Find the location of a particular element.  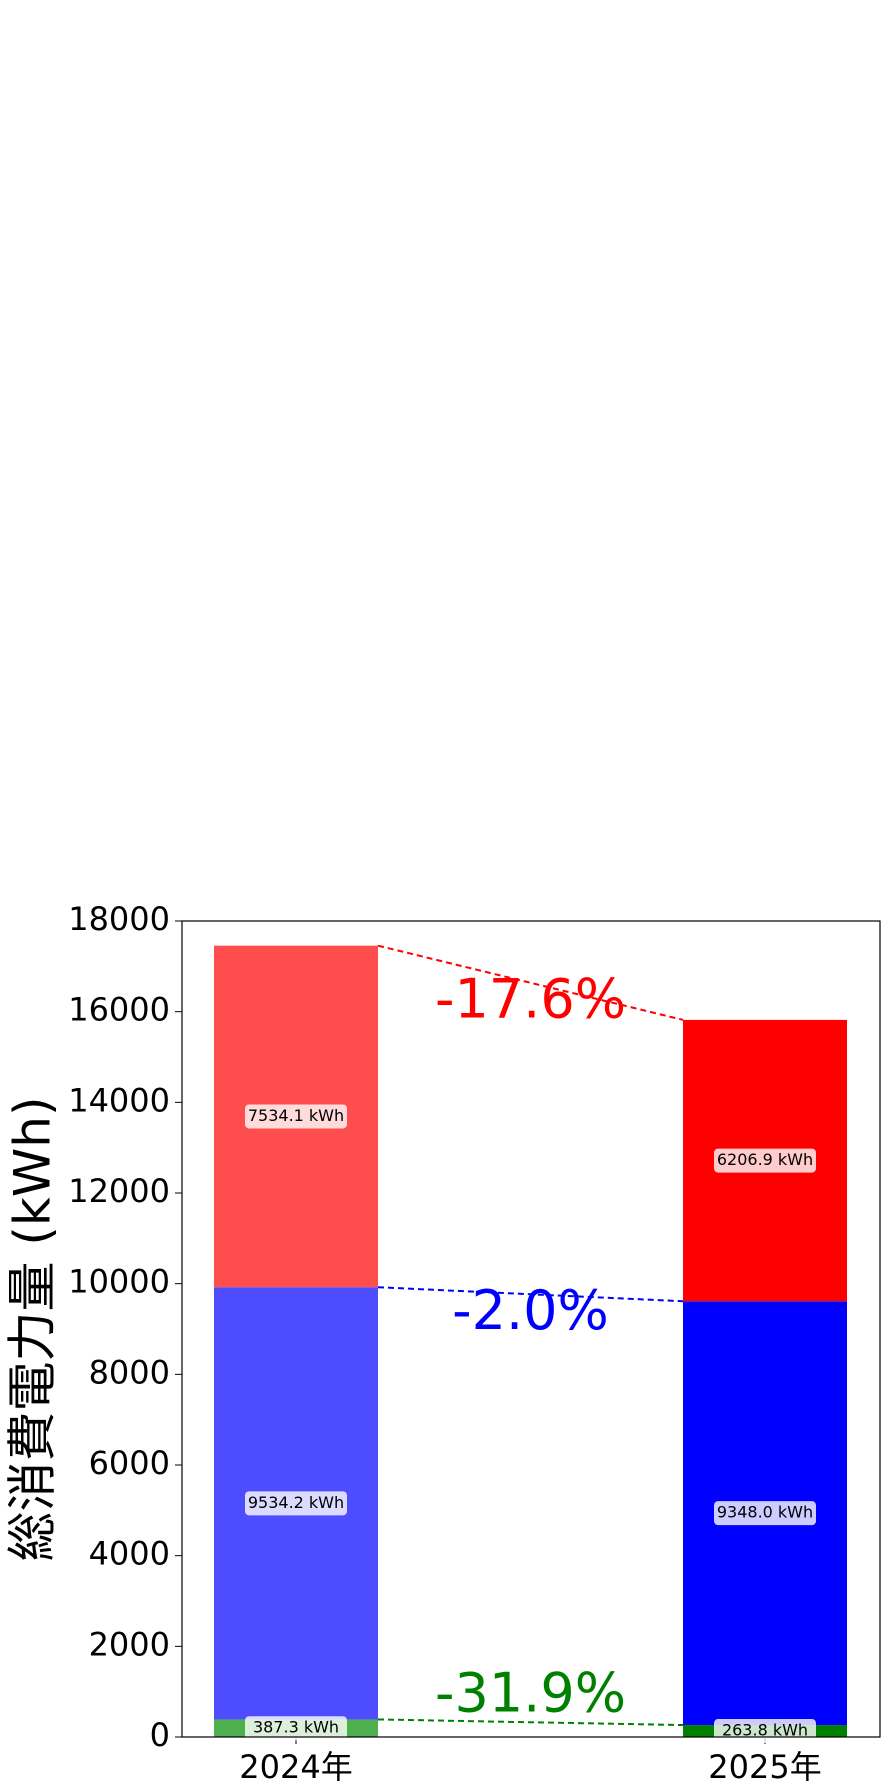

y-tick-label: 12000 is located at coordinates (119, 1191).